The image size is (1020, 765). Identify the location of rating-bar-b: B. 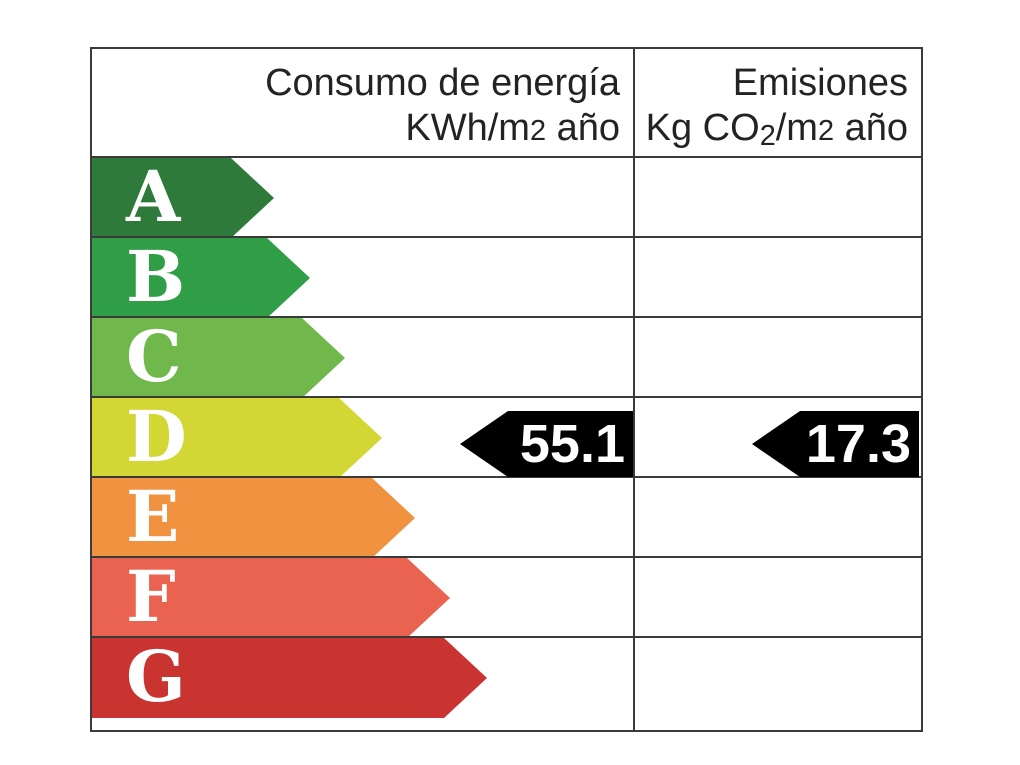
(201, 278).